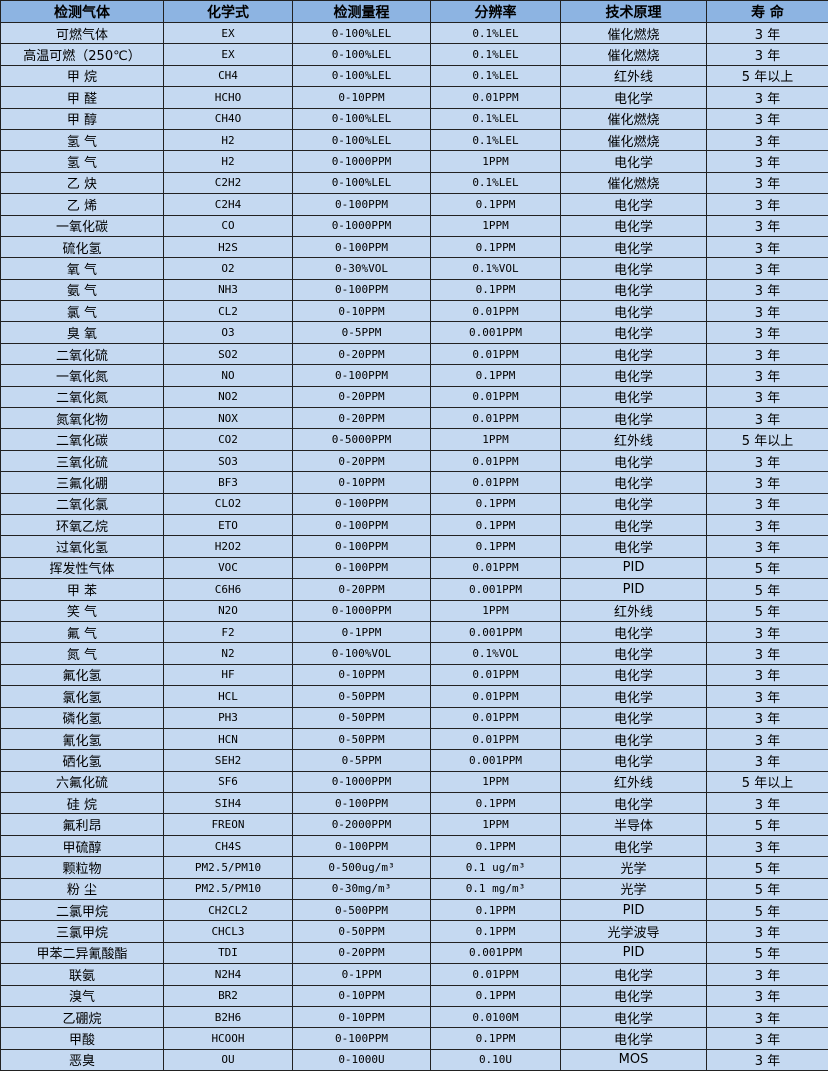 The width and height of the screenshot is (828, 1074). Describe the element at coordinates (228, 610) in the screenshot. I see `formula-cell: N2O` at that location.